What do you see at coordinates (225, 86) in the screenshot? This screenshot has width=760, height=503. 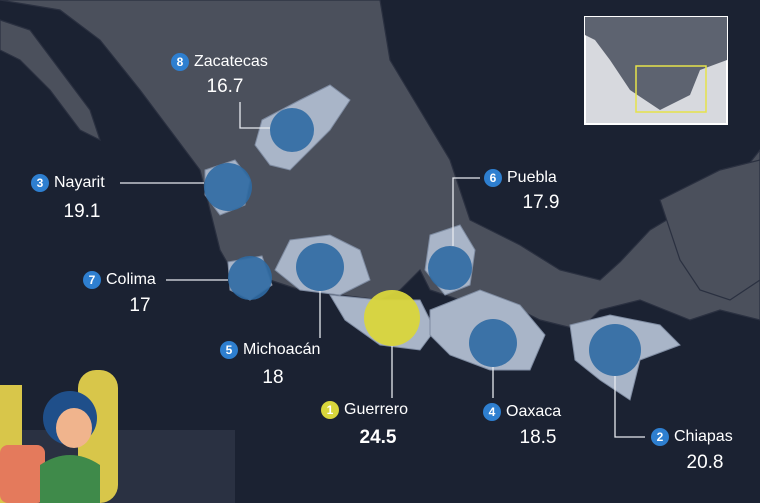 I see `state-value: 16.7` at bounding box center [225, 86].